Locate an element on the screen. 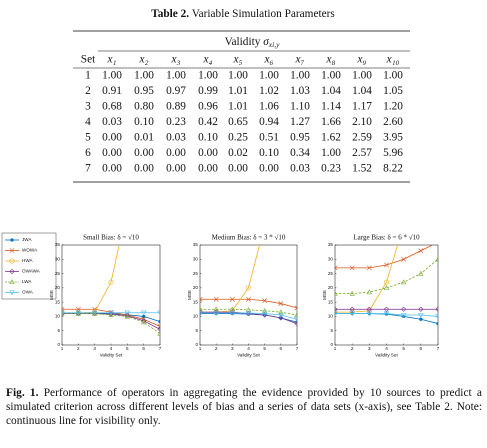  table-cell: 1.10 is located at coordinates (300, 107).